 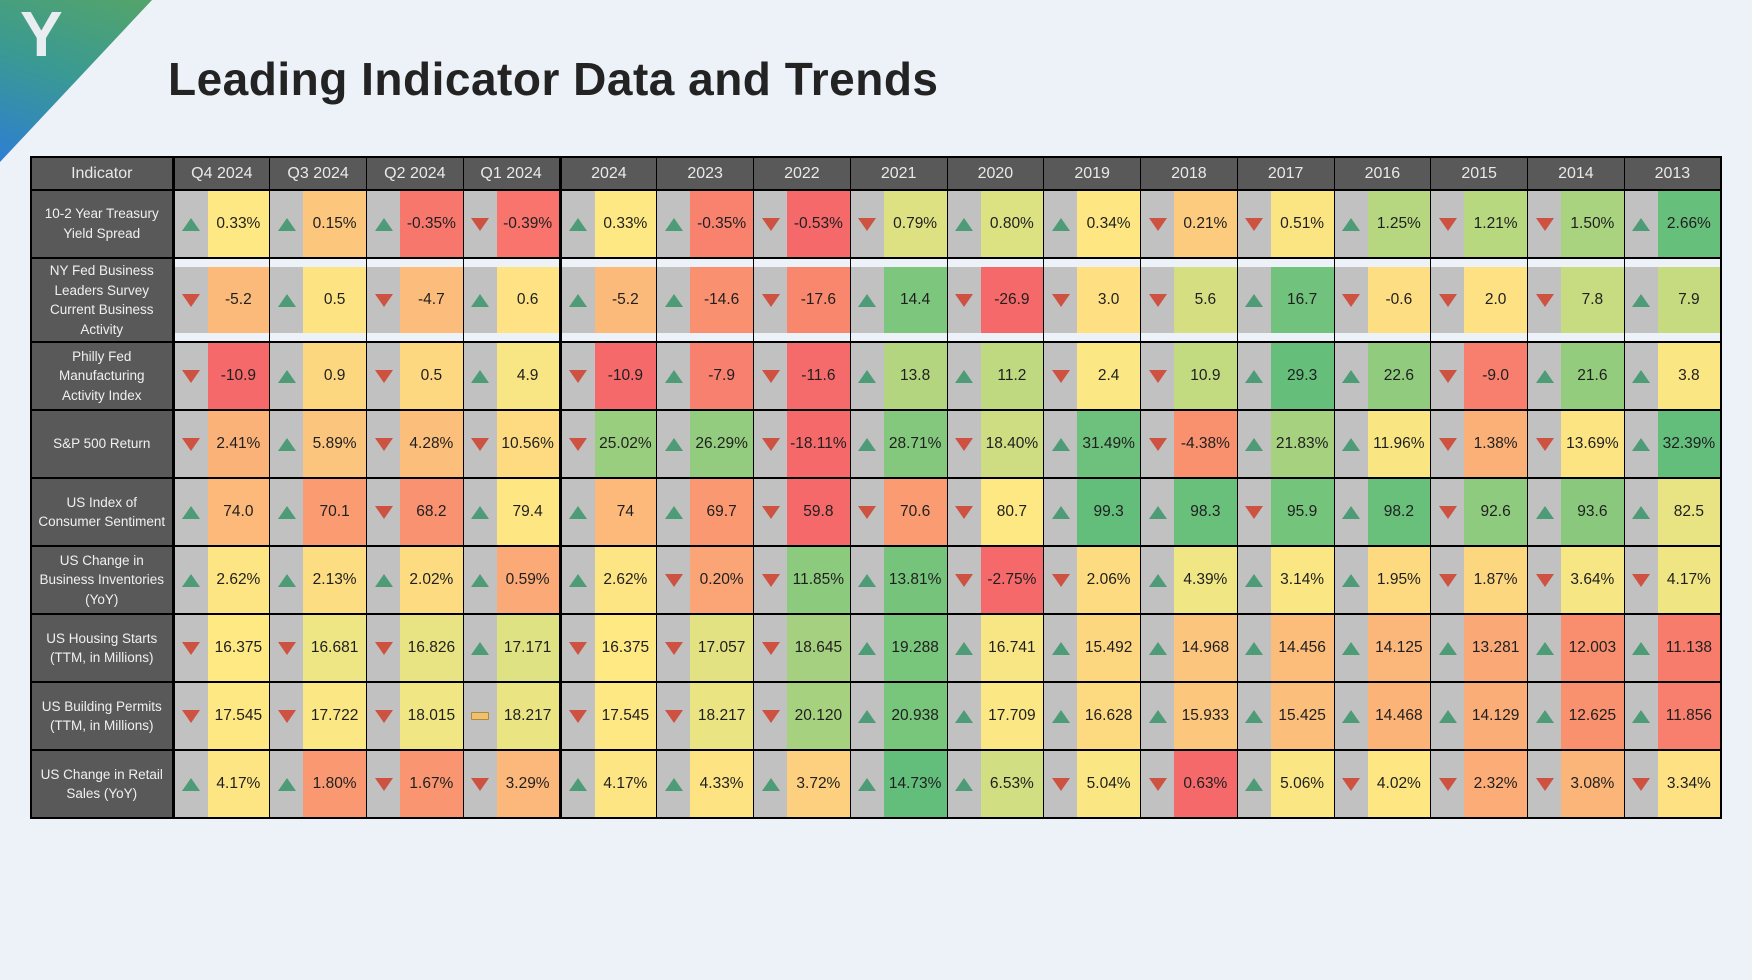 What do you see at coordinates (1688, 784) in the screenshot?
I see `cell-value: 3.34%` at bounding box center [1688, 784].